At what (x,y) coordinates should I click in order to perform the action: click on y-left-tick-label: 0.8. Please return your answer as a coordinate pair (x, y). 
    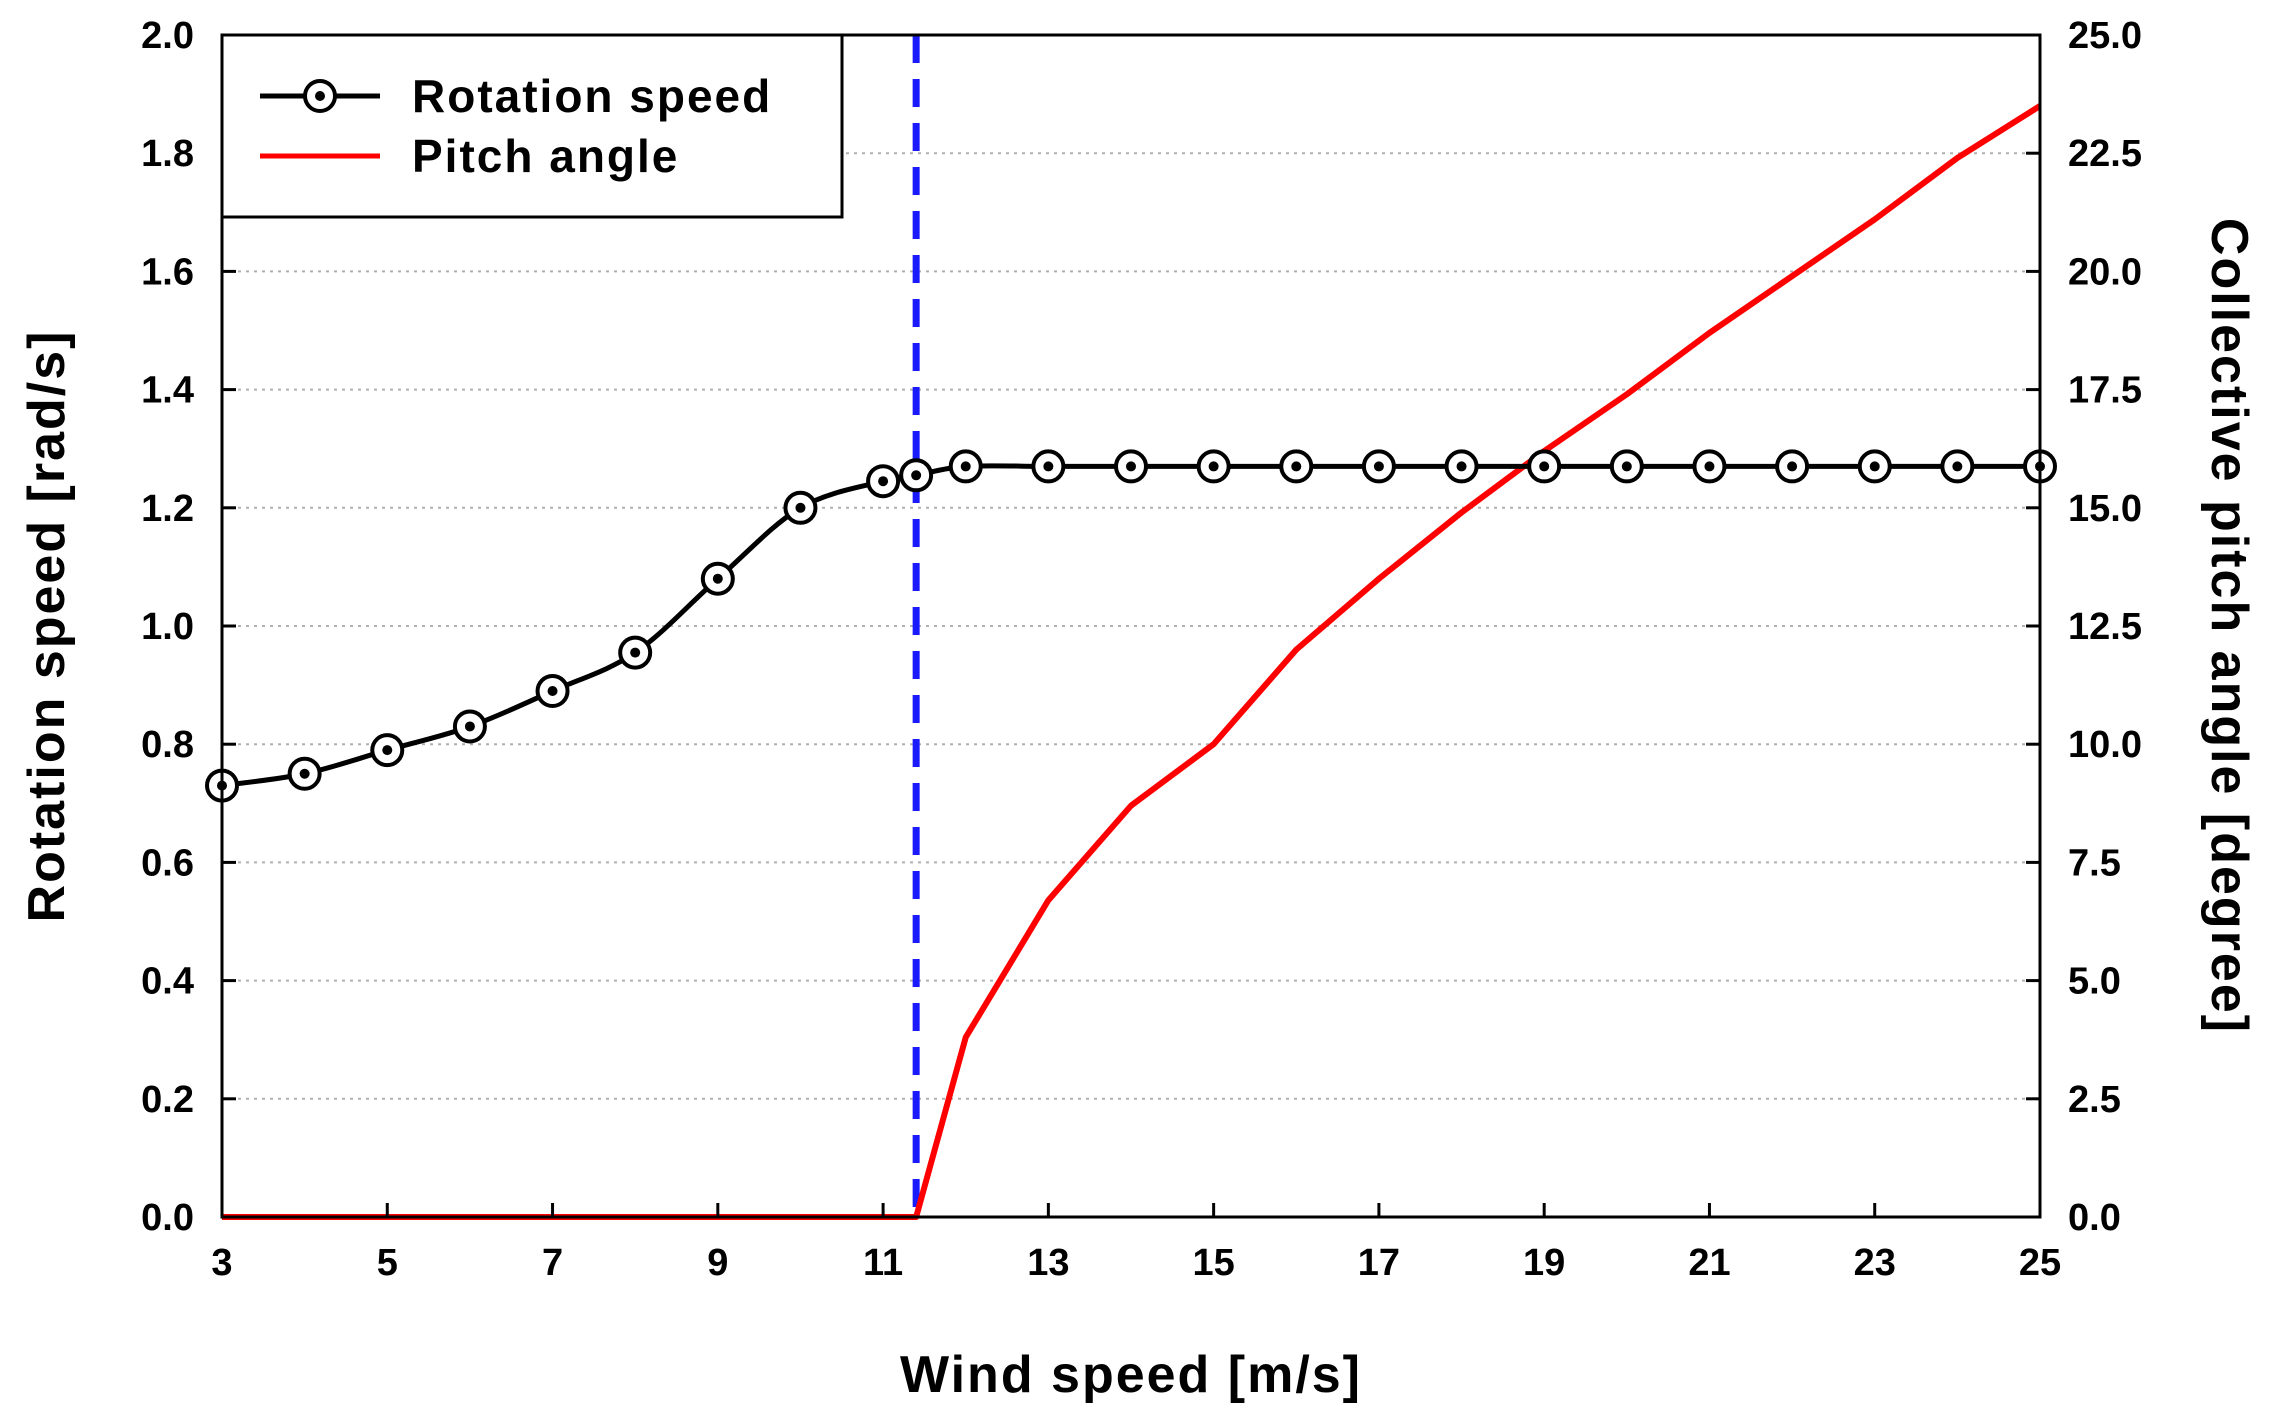
    Looking at the image, I should click on (167, 745).